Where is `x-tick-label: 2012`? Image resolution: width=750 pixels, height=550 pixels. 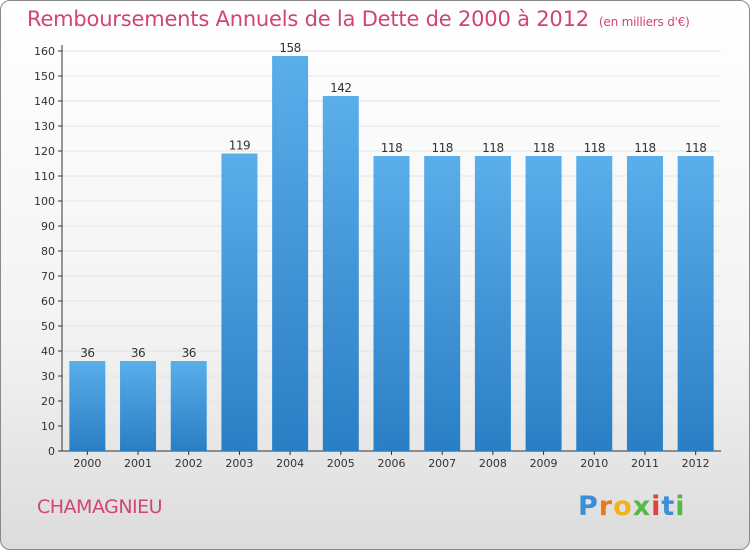 x-tick-label: 2012 is located at coordinates (696, 463).